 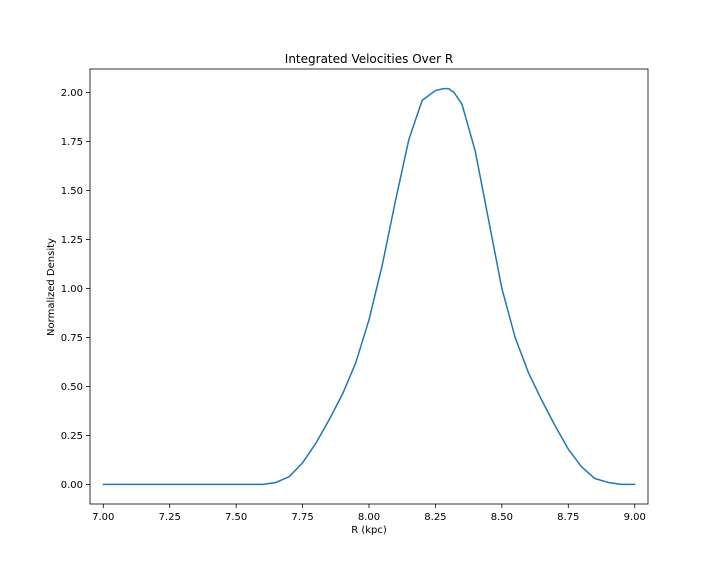 I want to click on x-tick-label: 7.00, so click(x=103, y=517).